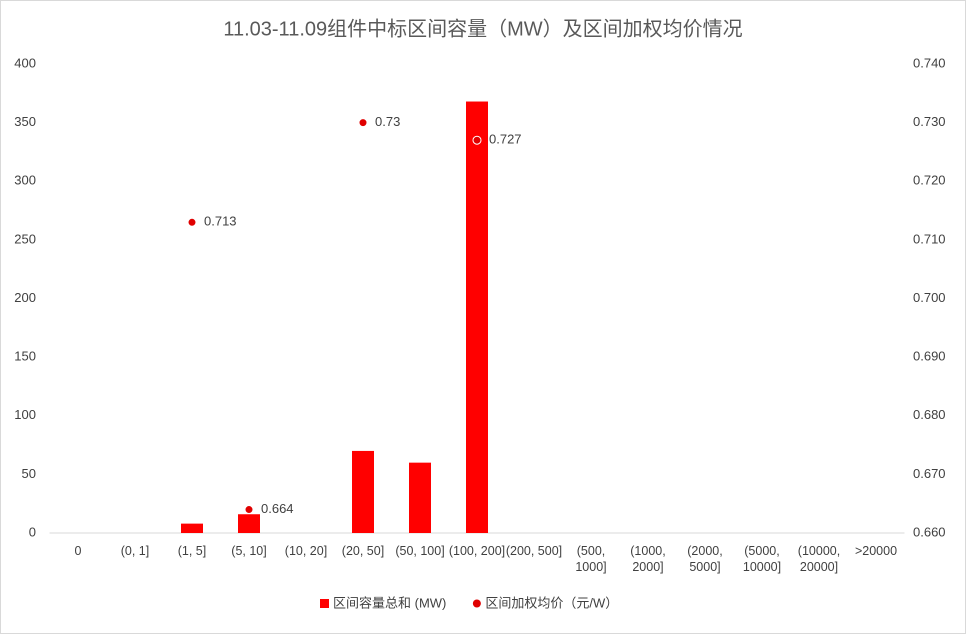 The width and height of the screenshot is (966, 634). Describe the element at coordinates (591, 559) in the screenshot. I see `x-tick-label: (500, 1000]` at that location.